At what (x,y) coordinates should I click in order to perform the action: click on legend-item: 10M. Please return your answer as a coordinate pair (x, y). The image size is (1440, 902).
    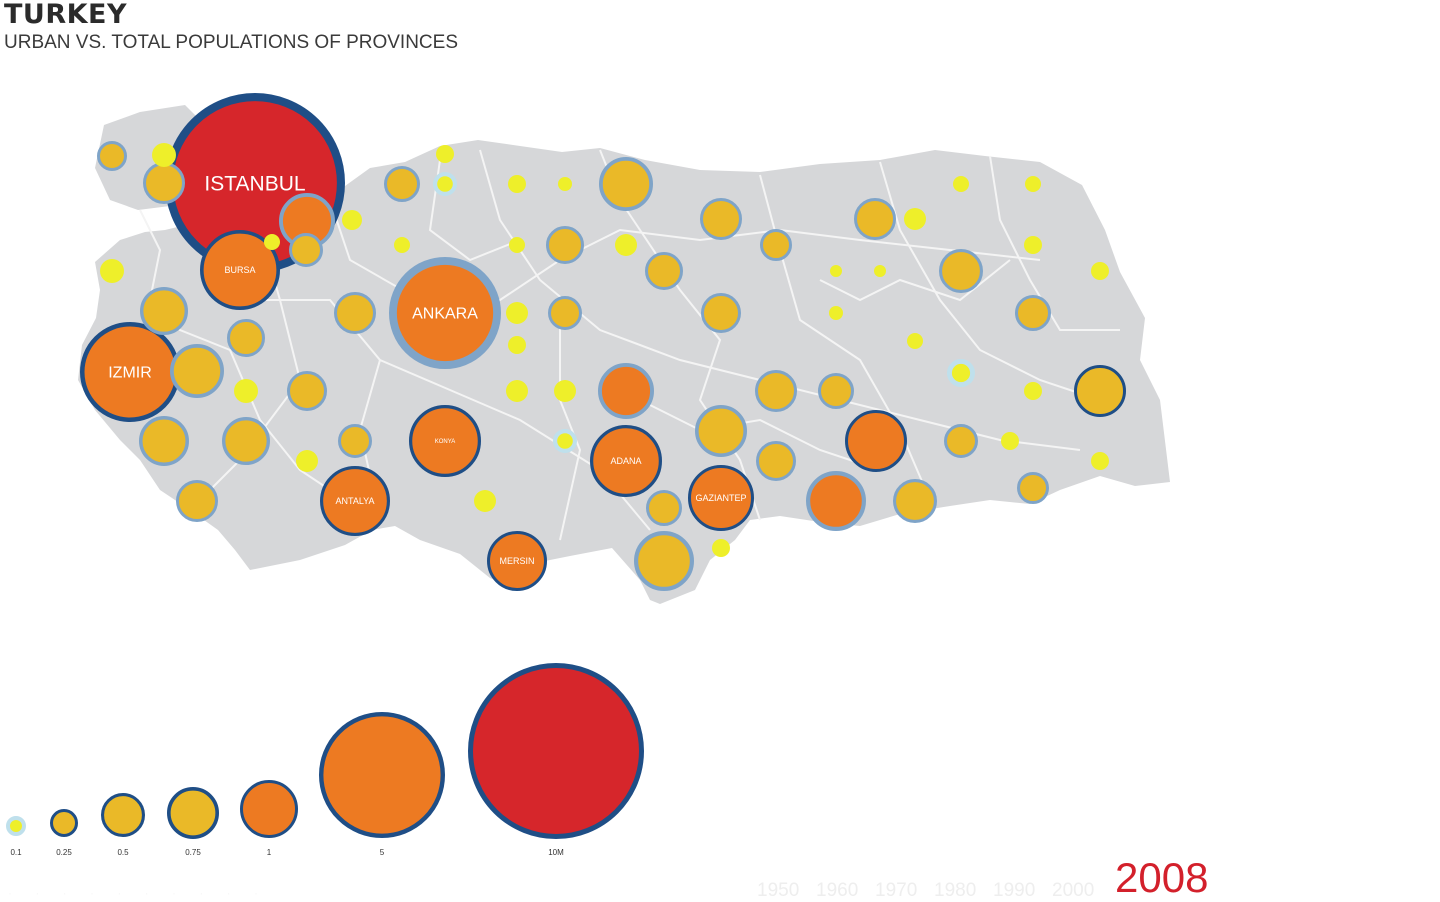
    Looking at the image, I should click on (556, 760).